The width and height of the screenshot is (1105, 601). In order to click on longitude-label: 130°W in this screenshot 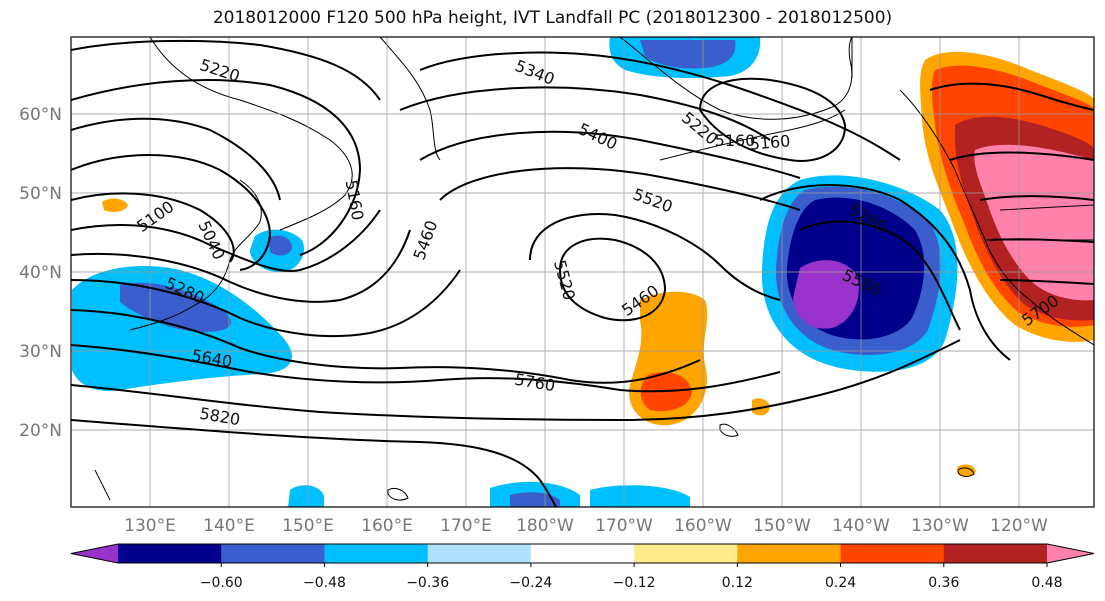, I will do `click(940, 526)`.